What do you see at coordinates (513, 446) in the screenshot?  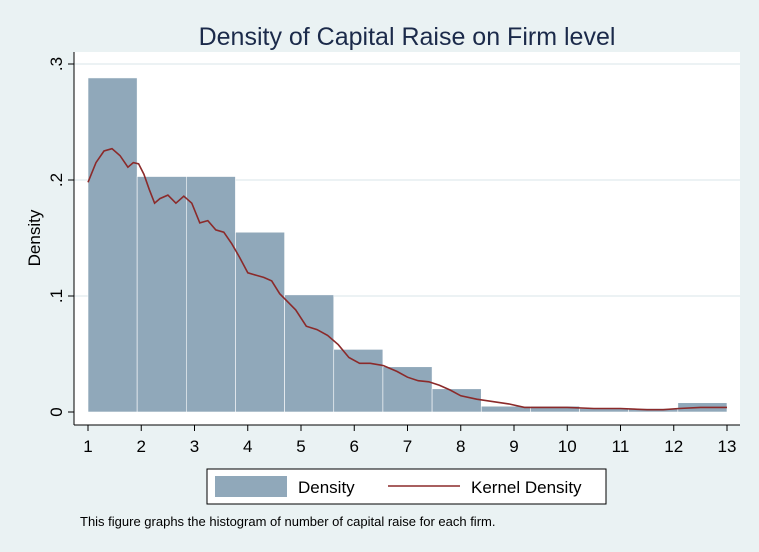 I see `x-tick-label-9: 9` at bounding box center [513, 446].